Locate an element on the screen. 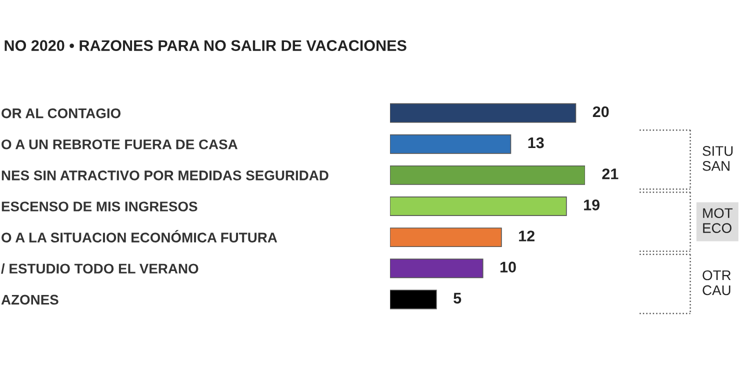 The height and width of the screenshot is (375, 750). y-tick-label: O A UN REBROTE FUERA DE CASA is located at coordinates (120, 144).